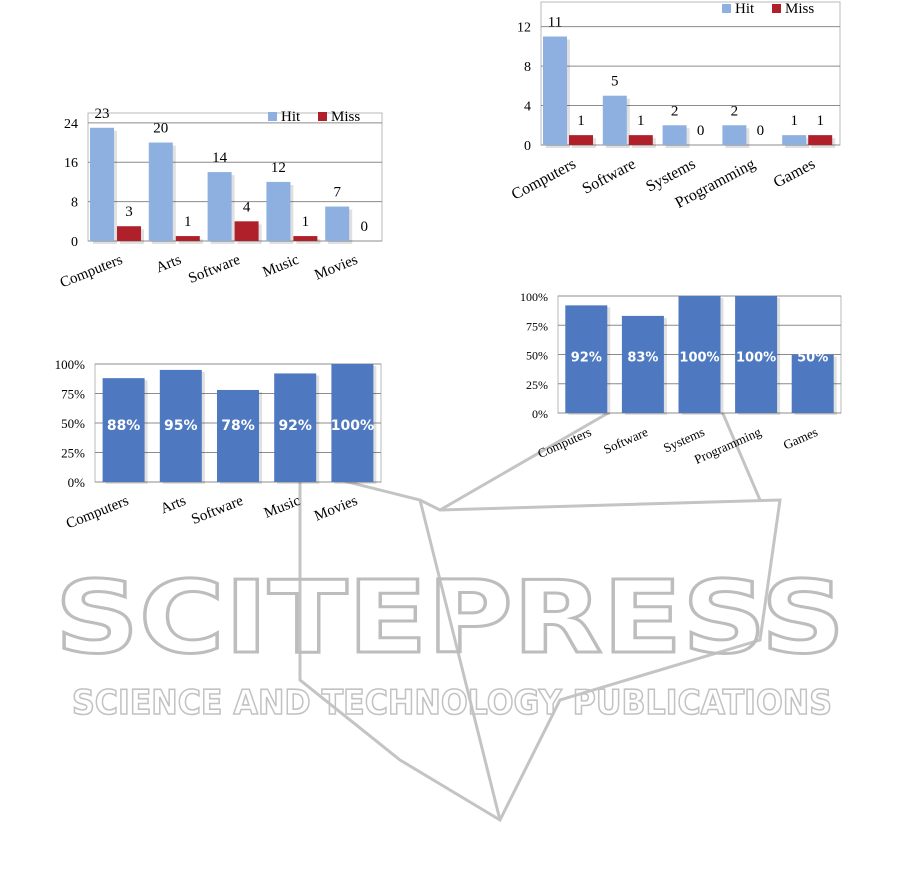 This screenshot has width=901, height=887. Describe the element at coordinates (555, 23) in the screenshot. I see `data-label-hit: 11` at that location.